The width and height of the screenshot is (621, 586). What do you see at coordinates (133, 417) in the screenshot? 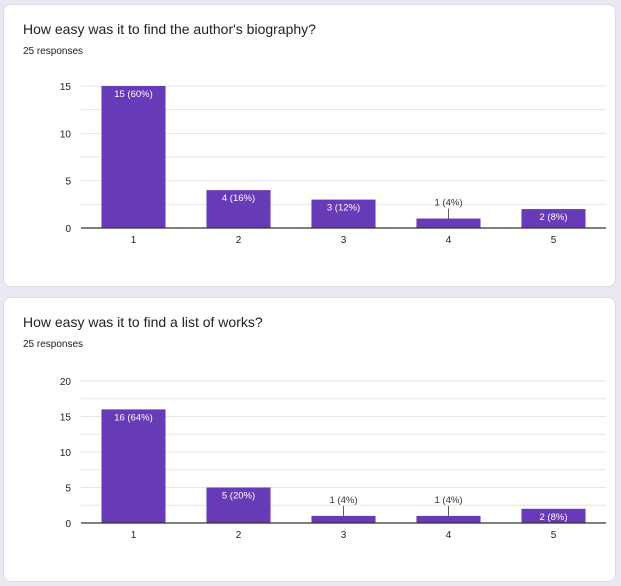
I see `data-label: 16 (64%)` at bounding box center [133, 417].